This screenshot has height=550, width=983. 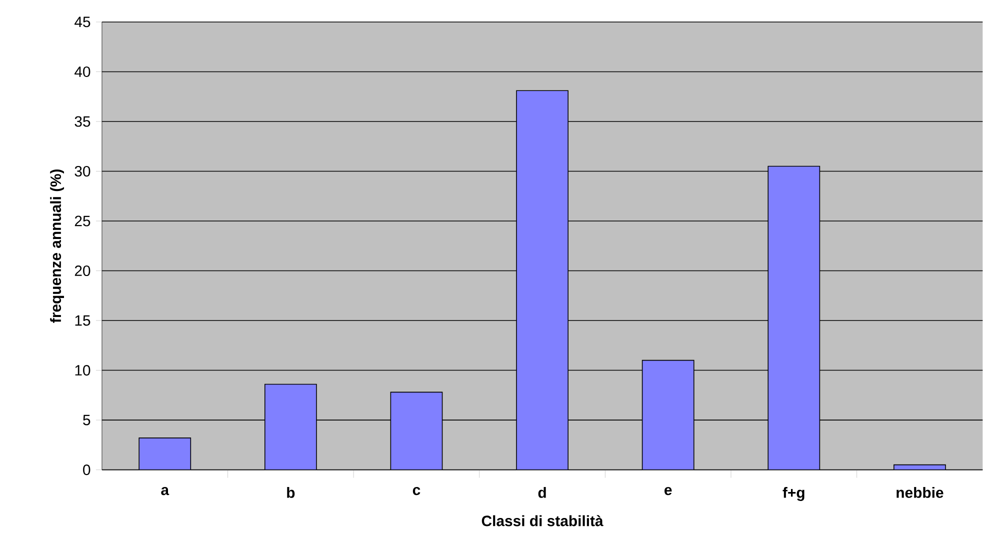 What do you see at coordinates (920, 492) in the screenshot?
I see `x-tick-label: nebbie` at bounding box center [920, 492].